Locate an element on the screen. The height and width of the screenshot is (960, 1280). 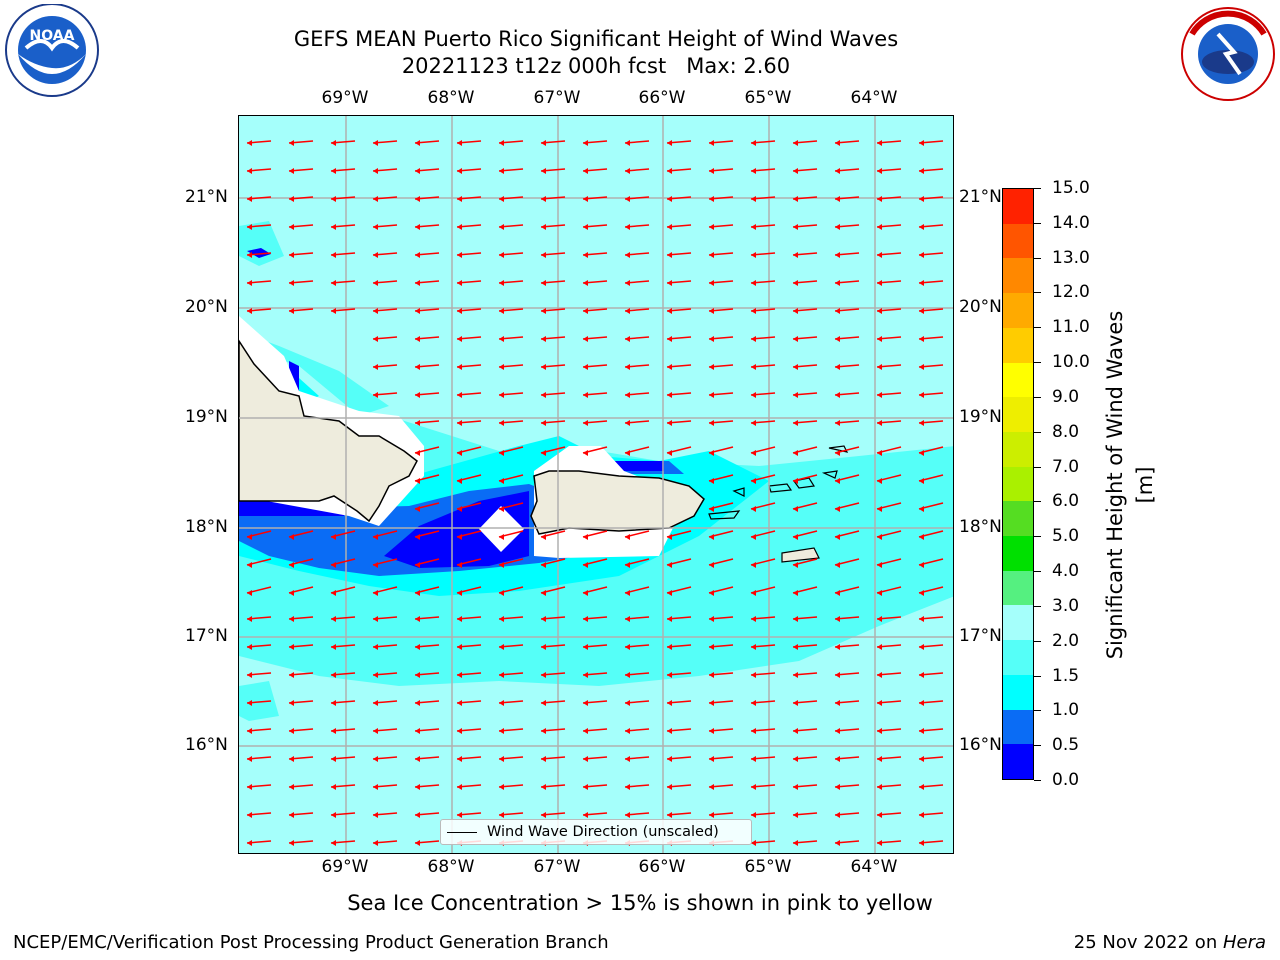
vieques-island is located at coordinates (724, 515).